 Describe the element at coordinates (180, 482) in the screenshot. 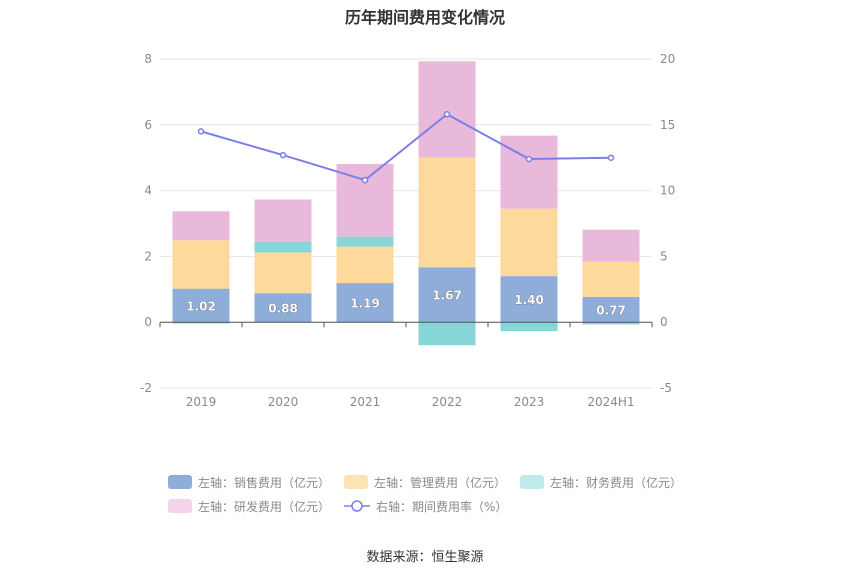

I see `legend-swatch-sales` at that location.